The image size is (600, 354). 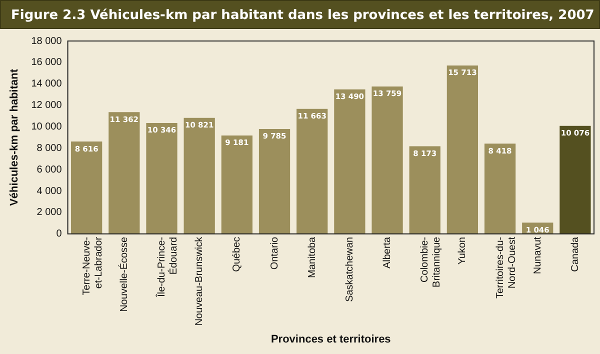 I want to click on y-tick-label: 12 000, so click(x=46, y=106).